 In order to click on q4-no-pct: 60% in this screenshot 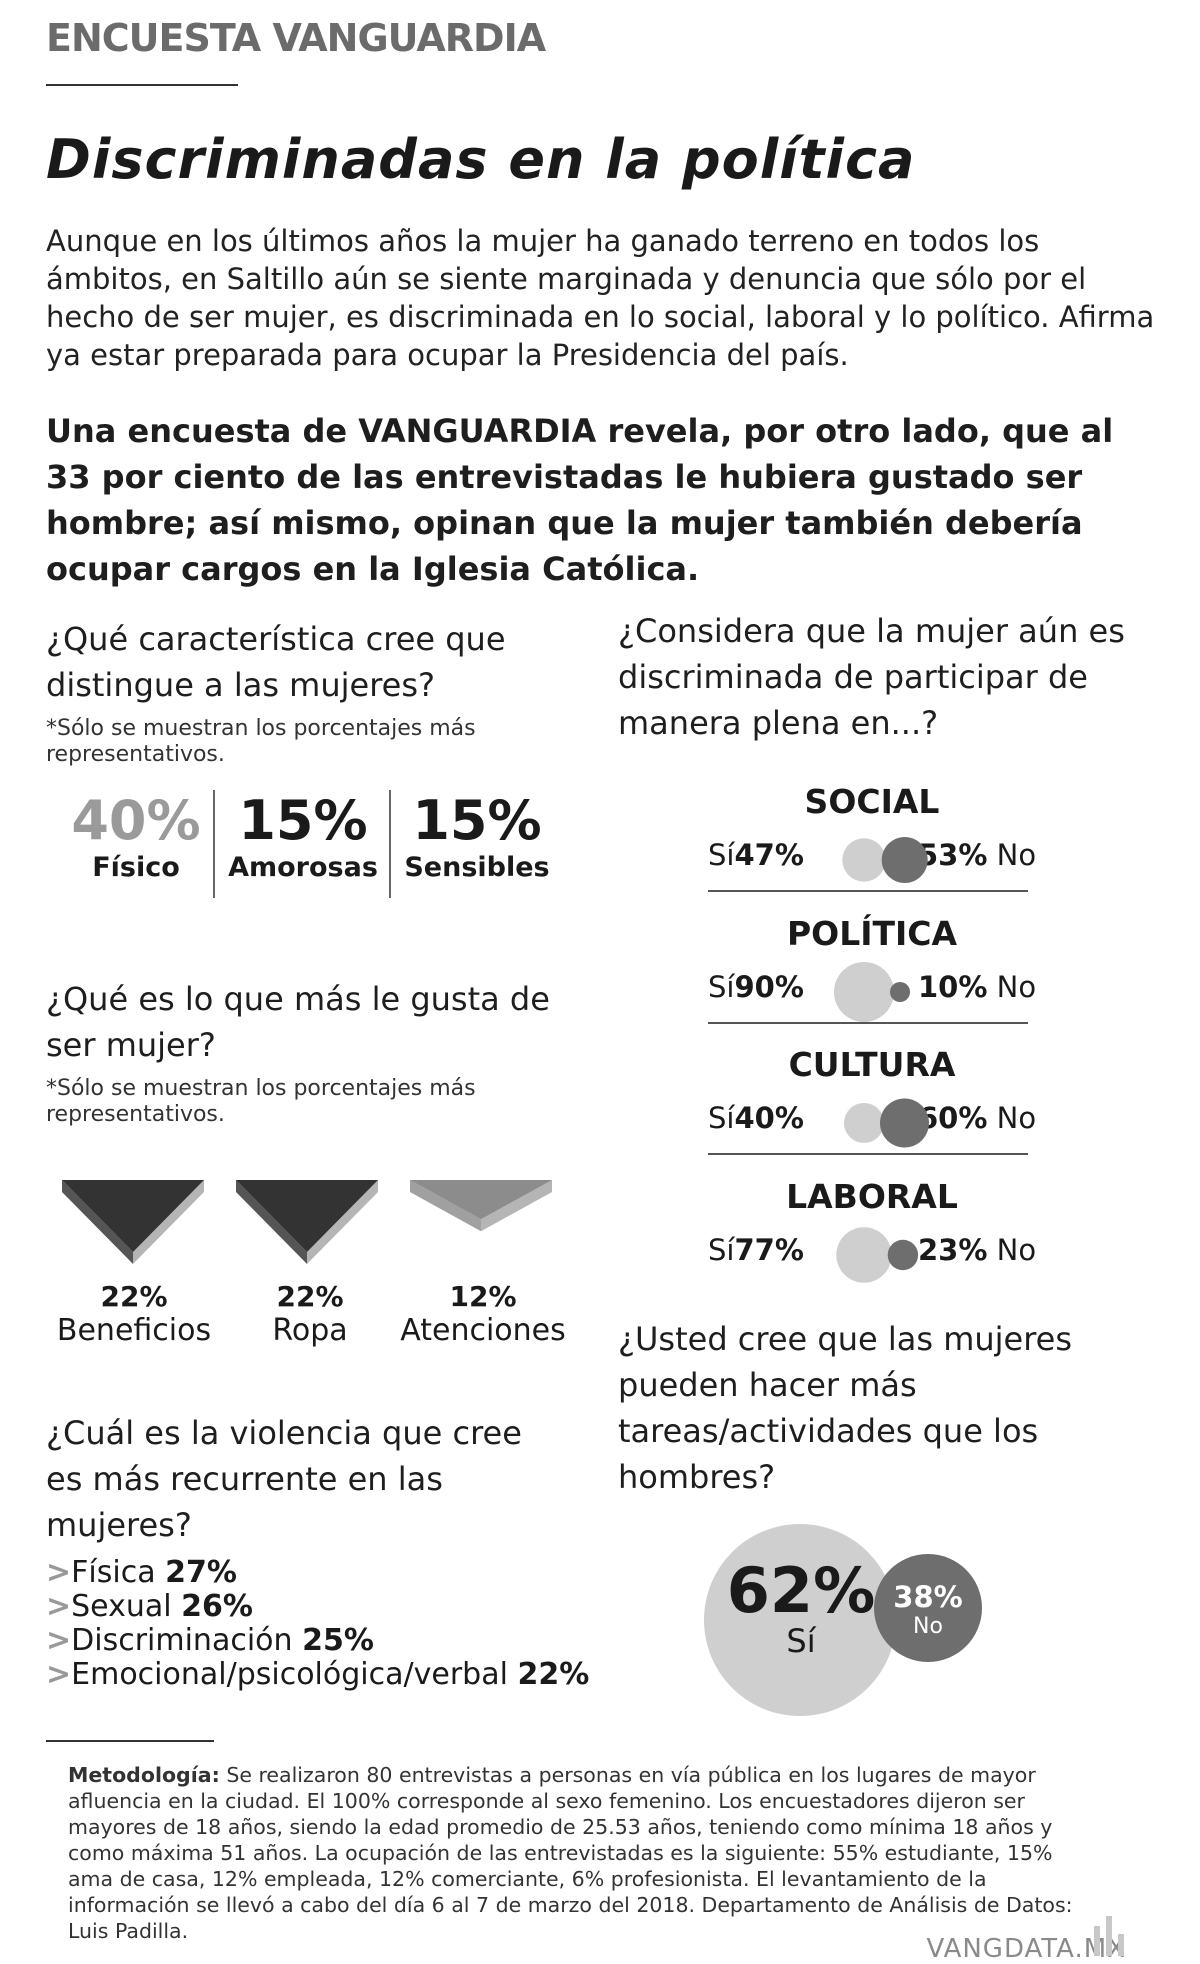, I will do `click(953, 1118)`.